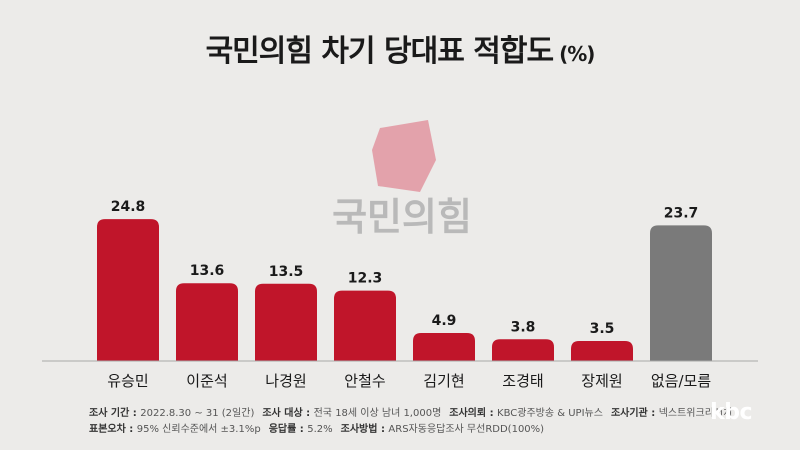 This screenshot has width=800, height=450. Describe the element at coordinates (320, 429) in the screenshot. I see `survey-info-2-value-2: 5.2%` at that location.